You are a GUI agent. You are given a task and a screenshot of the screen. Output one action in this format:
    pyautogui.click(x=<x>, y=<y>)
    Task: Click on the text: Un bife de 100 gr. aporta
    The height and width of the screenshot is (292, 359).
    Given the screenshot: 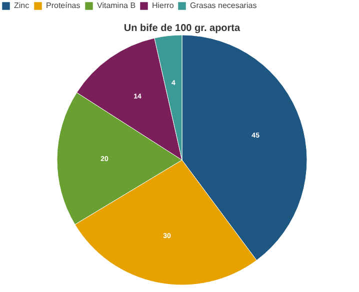 What is the action you would take?
    pyautogui.click(x=182, y=28)
    